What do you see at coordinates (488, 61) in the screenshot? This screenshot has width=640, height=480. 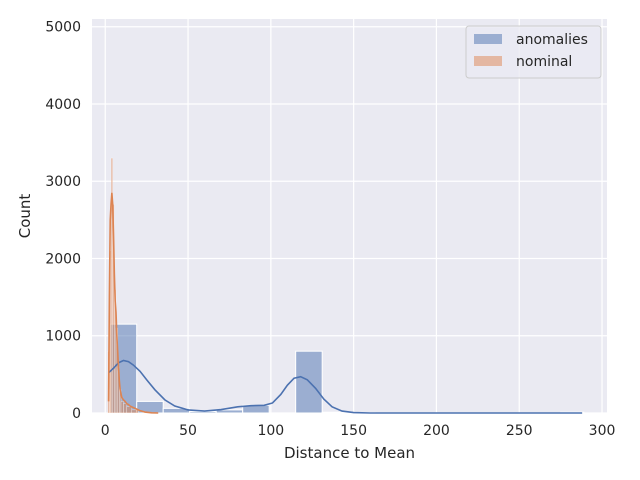 I see `legend-swatch-nominal` at bounding box center [488, 61].